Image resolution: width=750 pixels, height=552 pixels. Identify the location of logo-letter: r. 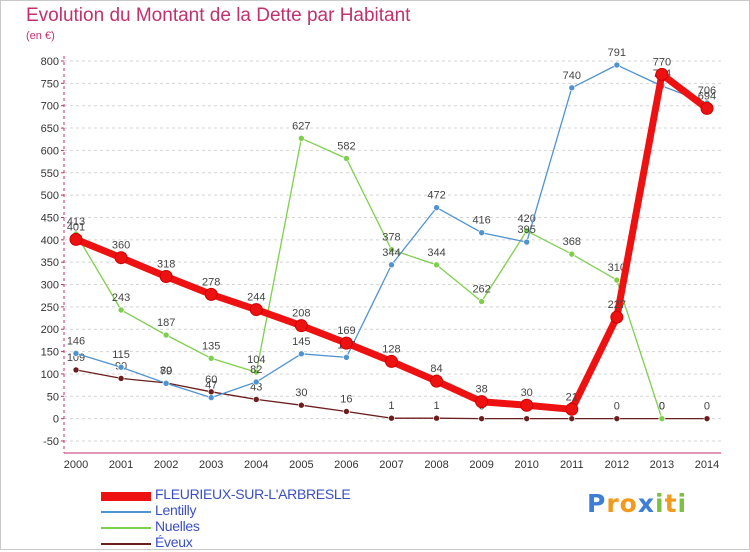
(613, 503).